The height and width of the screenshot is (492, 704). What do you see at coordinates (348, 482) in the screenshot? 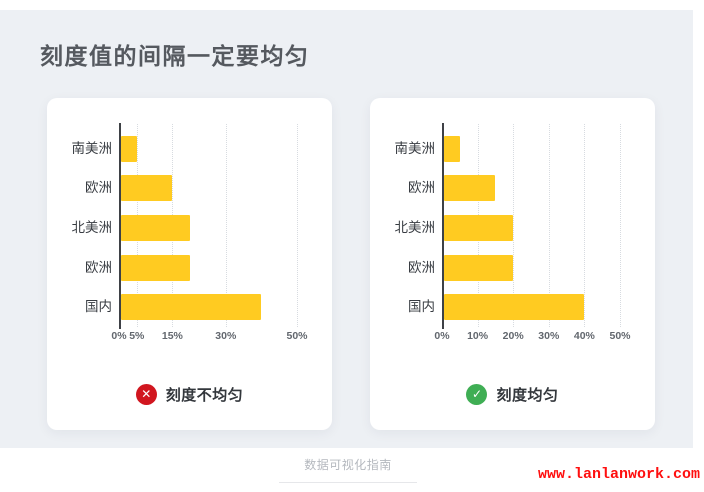
I see `footer-divider` at bounding box center [348, 482].